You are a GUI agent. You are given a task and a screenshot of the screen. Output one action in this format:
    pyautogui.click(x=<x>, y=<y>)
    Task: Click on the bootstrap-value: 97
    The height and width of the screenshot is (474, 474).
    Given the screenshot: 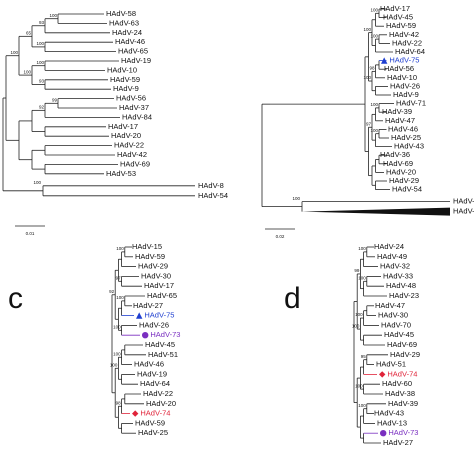 What is the action you would take?
    pyautogui.click(x=369, y=123)
    